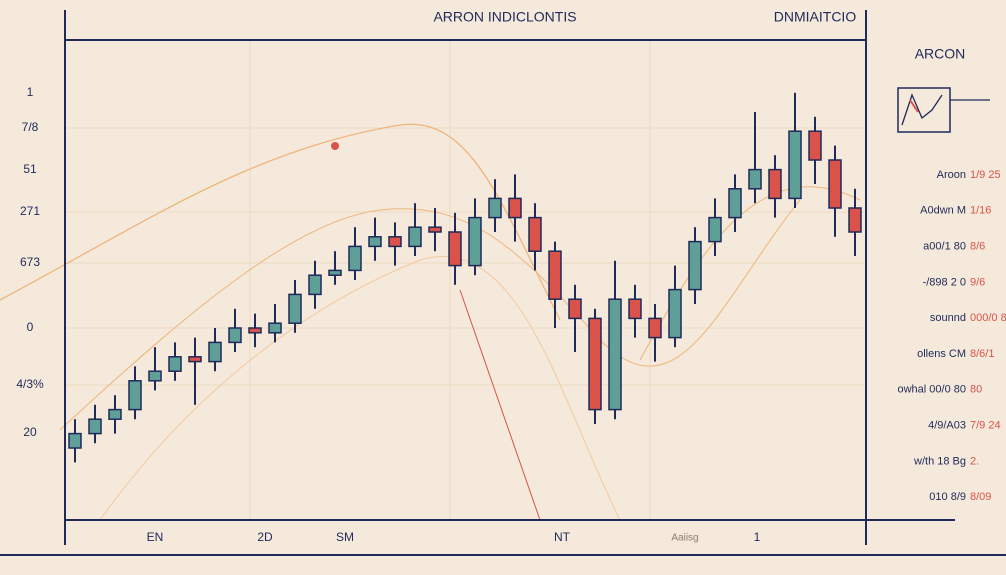 The image size is (1006, 575). What do you see at coordinates (345, 537) in the screenshot?
I see `x-label: SM` at bounding box center [345, 537].